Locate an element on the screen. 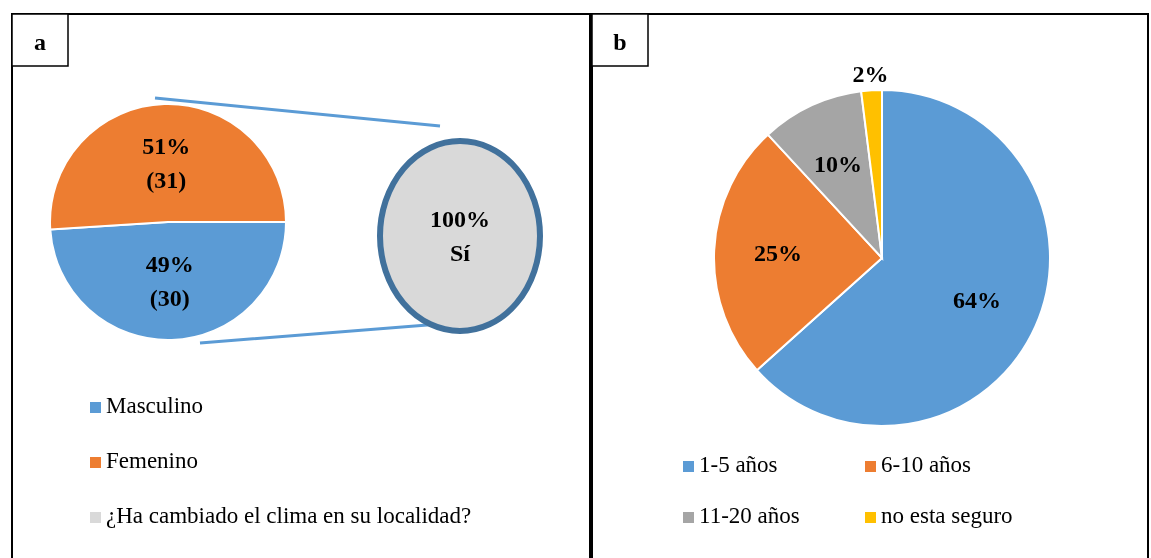  chart-title: a is located at coordinates (40, 42).